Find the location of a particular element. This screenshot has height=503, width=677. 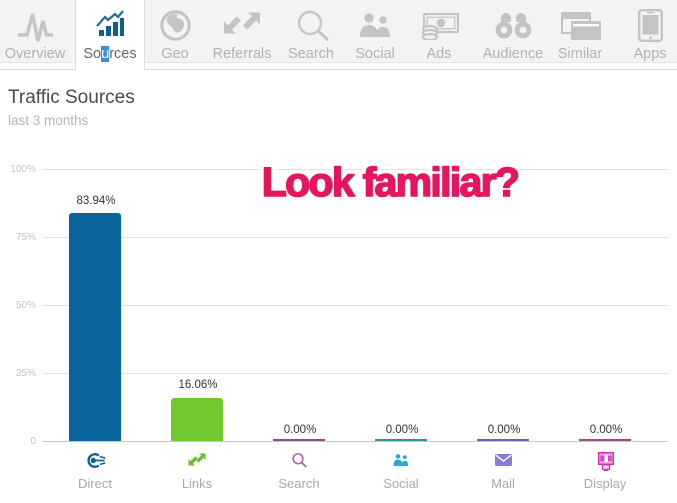

svg-text: Look familiar? is located at coordinates (390, 182).